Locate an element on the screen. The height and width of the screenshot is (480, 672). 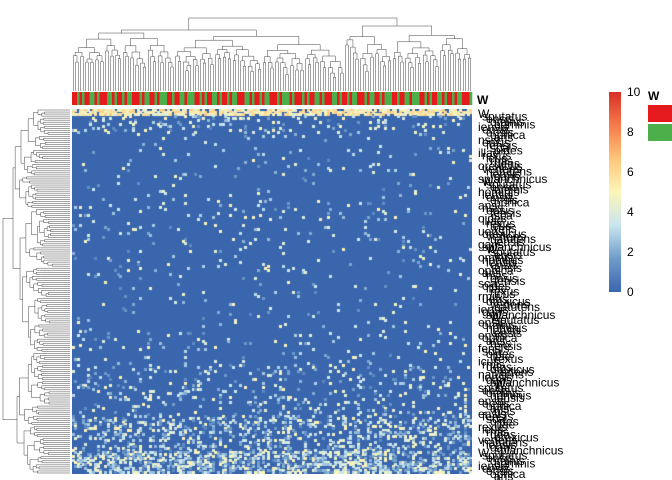
color-legend-tick-label: 6 is located at coordinates (630, 172).